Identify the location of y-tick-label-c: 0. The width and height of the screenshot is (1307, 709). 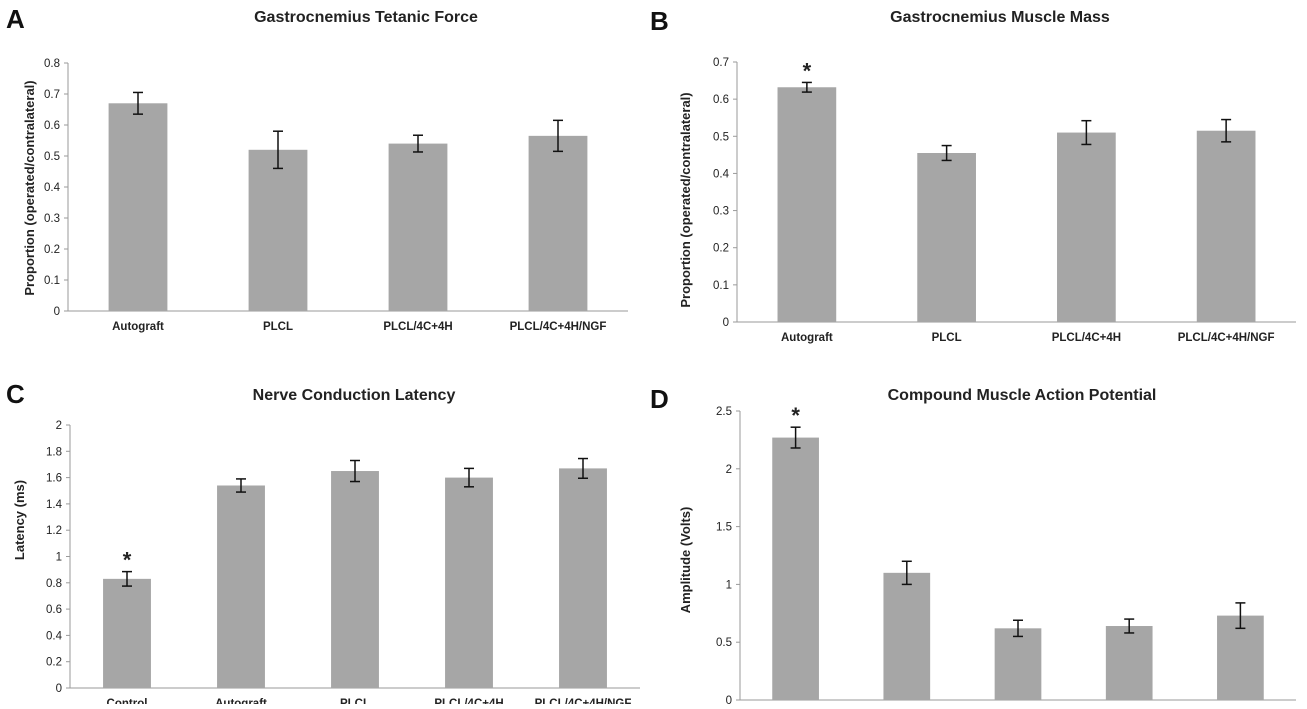
(59, 689).